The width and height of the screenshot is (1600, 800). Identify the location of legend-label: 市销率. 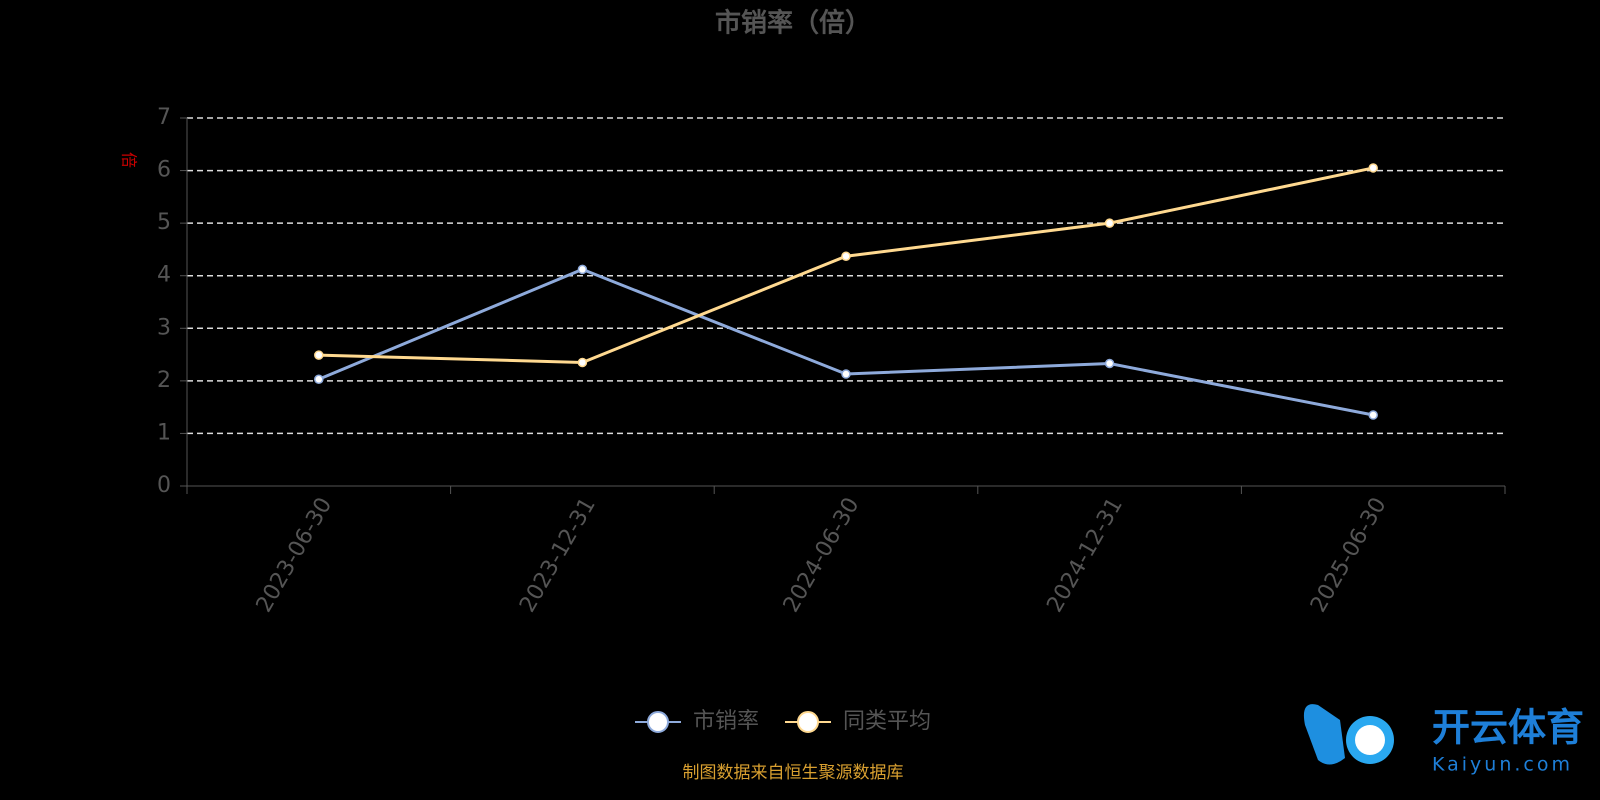
(726, 721).